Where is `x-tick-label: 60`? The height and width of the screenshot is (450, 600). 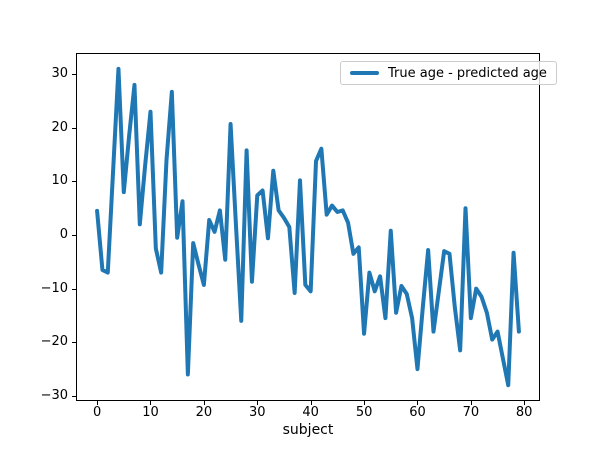 x-tick-label: 60 is located at coordinates (417, 412).